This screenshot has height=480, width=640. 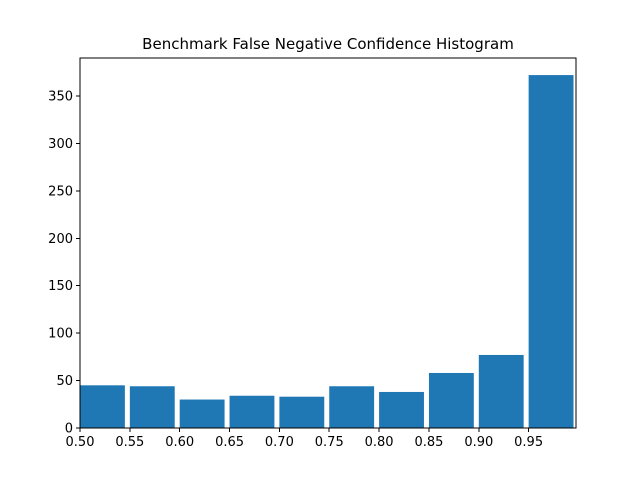 What do you see at coordinates (279, 442) in the screenshot?
I see `x-tick-label-4: 0.70` at bounding box center [279, 442].